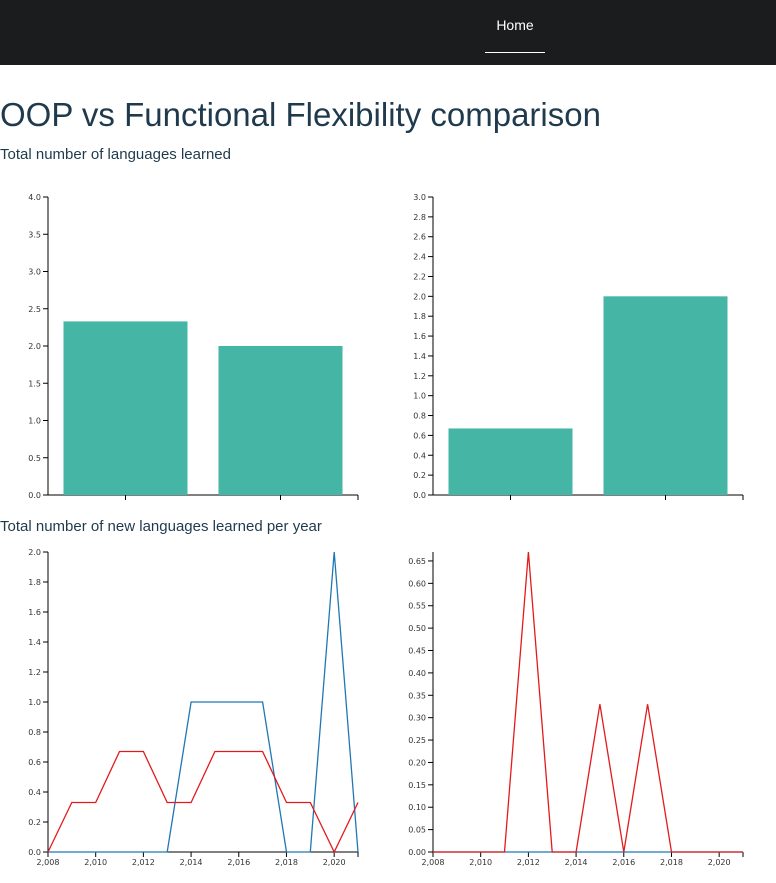  Describe the element at coordinates (417, 606) in the screenshot. I see `y-tick-label: 0.55` at that location.